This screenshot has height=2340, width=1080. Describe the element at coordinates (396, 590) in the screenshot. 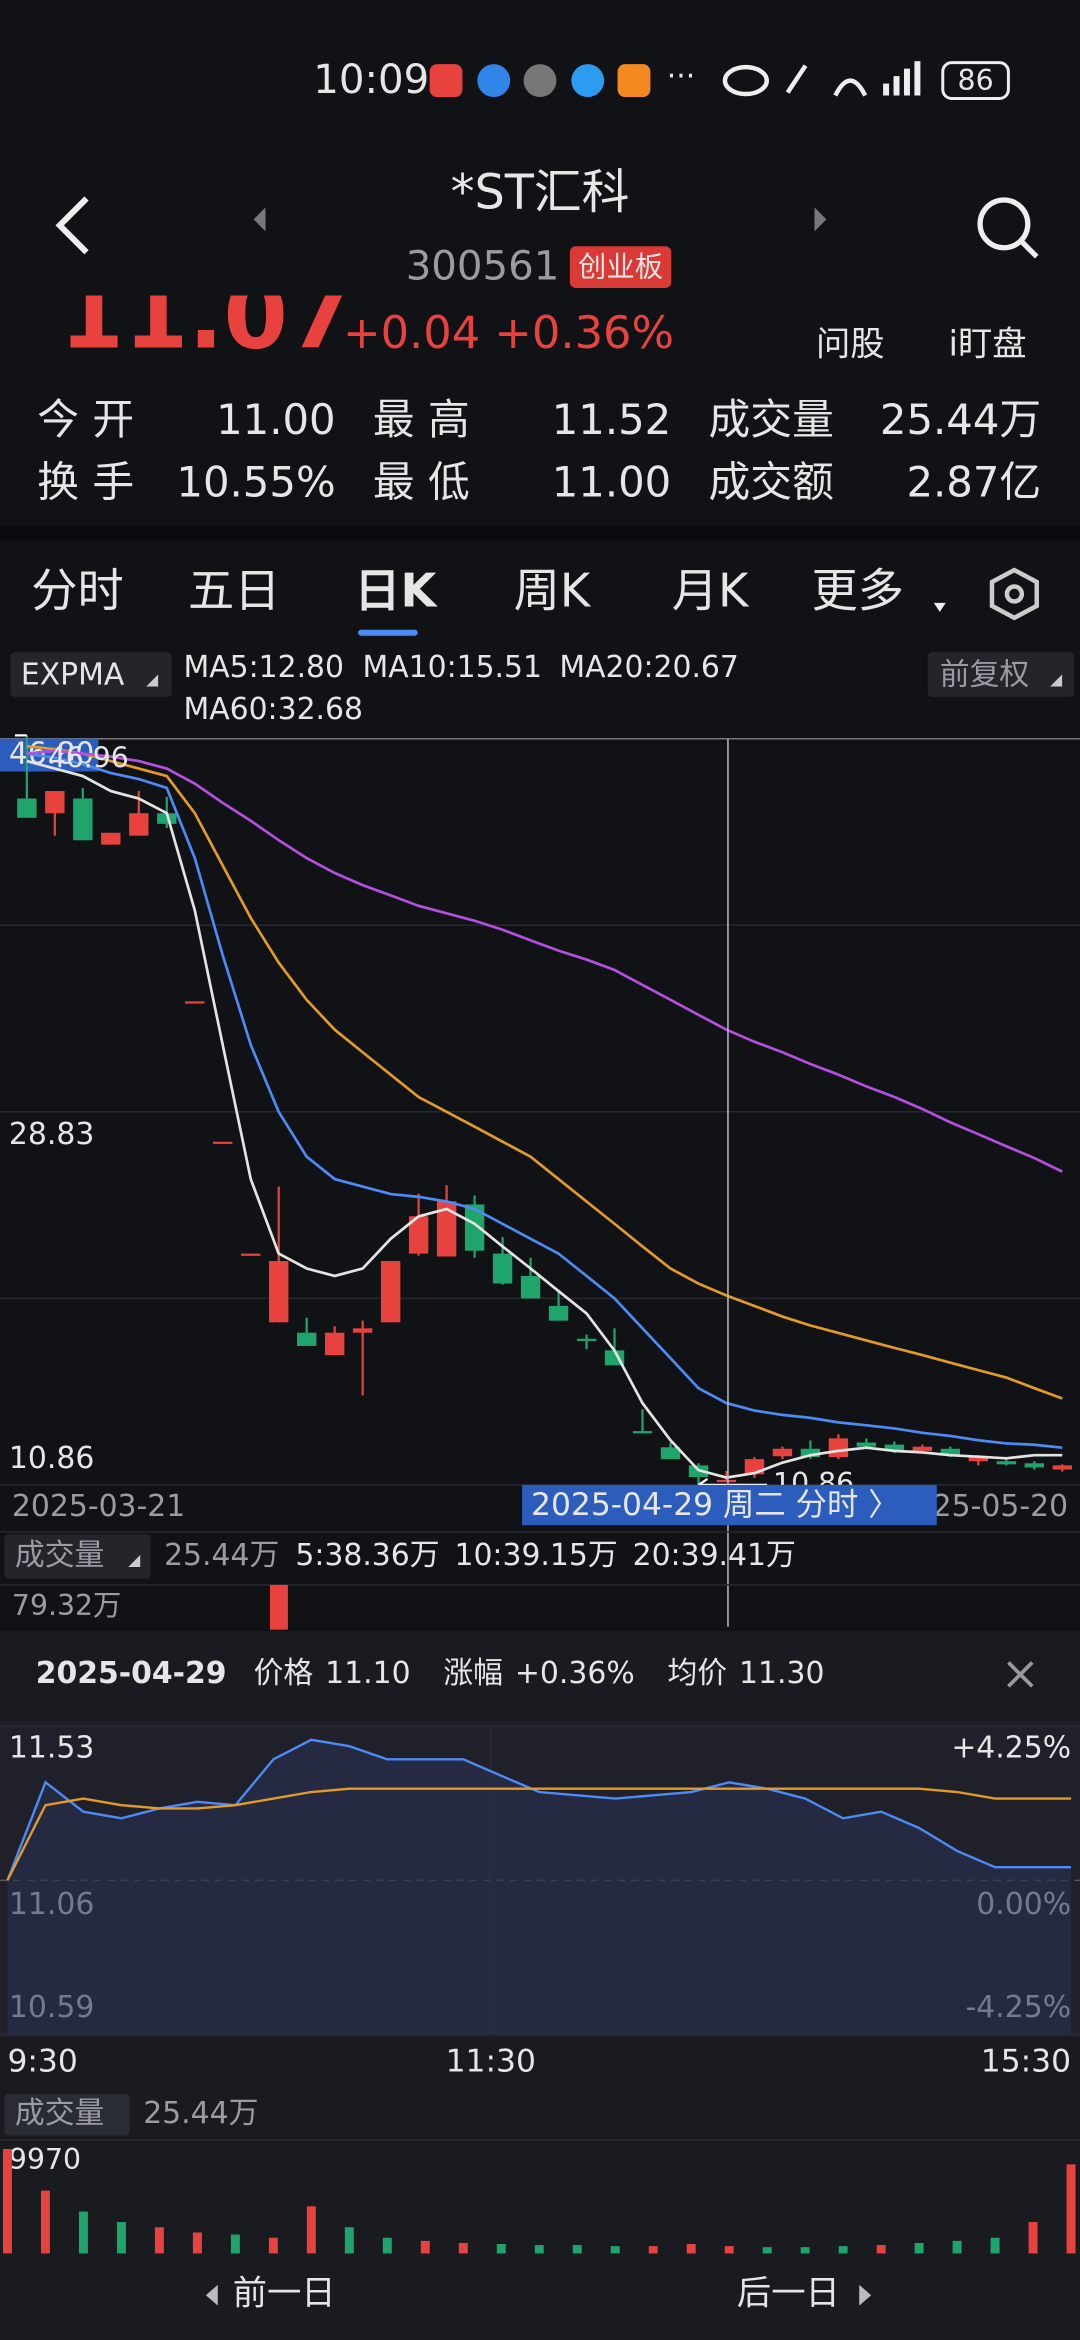

I see `tab: 日K` at that location.